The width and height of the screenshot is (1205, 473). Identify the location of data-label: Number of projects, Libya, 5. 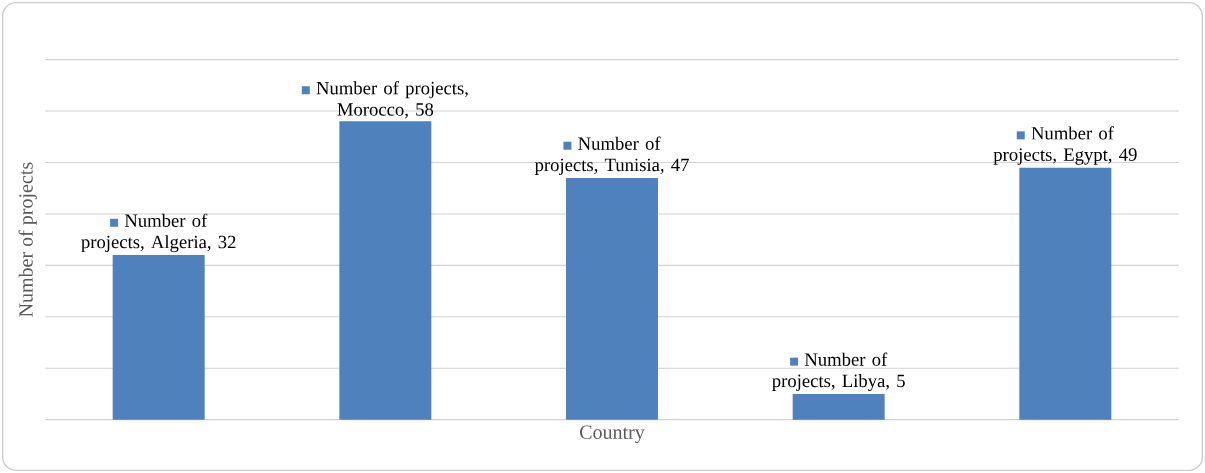
(838, 372).